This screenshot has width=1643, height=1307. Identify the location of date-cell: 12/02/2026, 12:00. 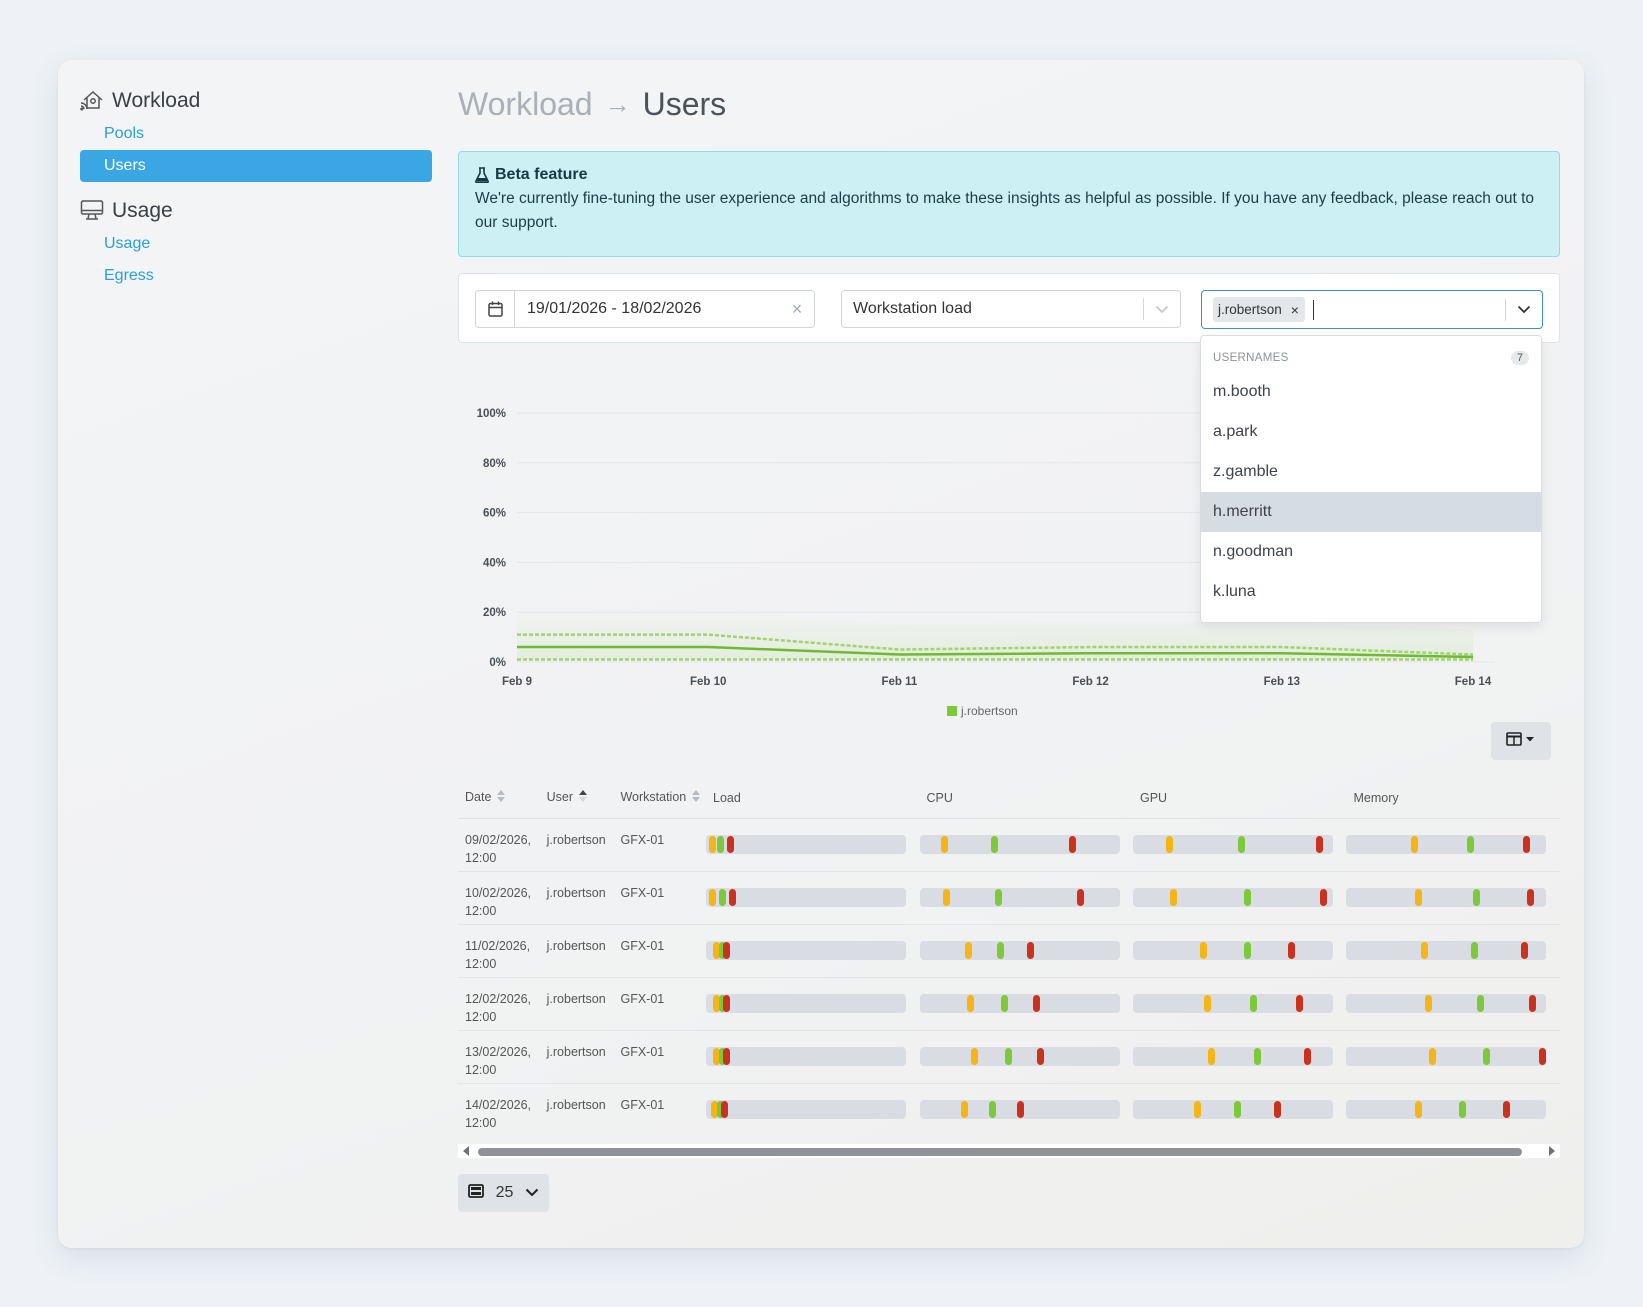
(499, 1004).